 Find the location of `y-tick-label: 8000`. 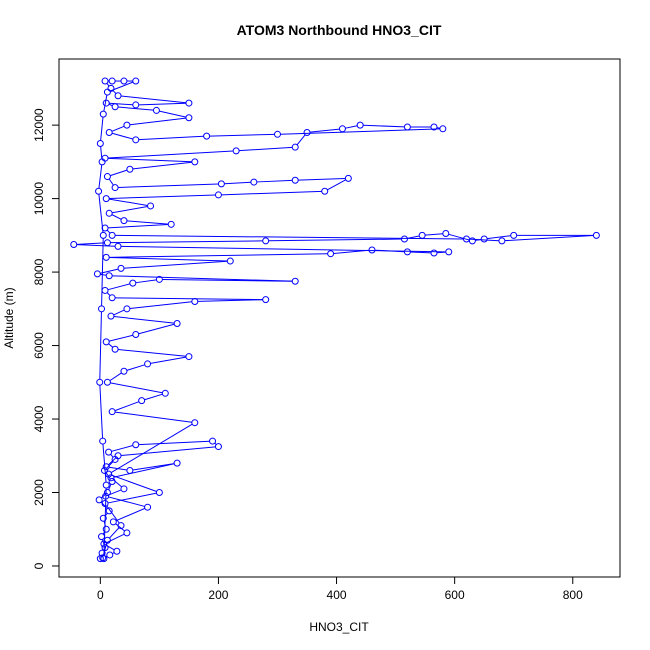

y-tick-label: 8000 is located at coordinates (39, 271).